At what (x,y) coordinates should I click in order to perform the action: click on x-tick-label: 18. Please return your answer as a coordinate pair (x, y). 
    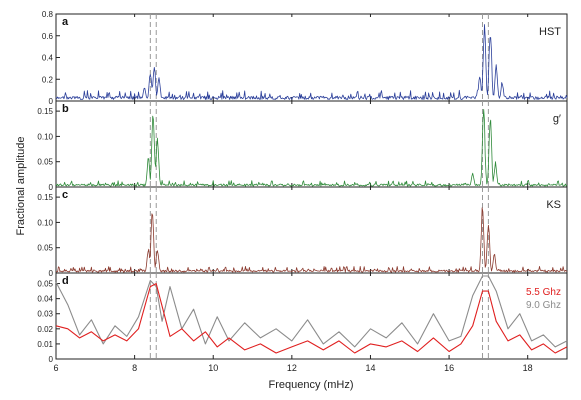
    Looking at the image, I should click on (528, 368).